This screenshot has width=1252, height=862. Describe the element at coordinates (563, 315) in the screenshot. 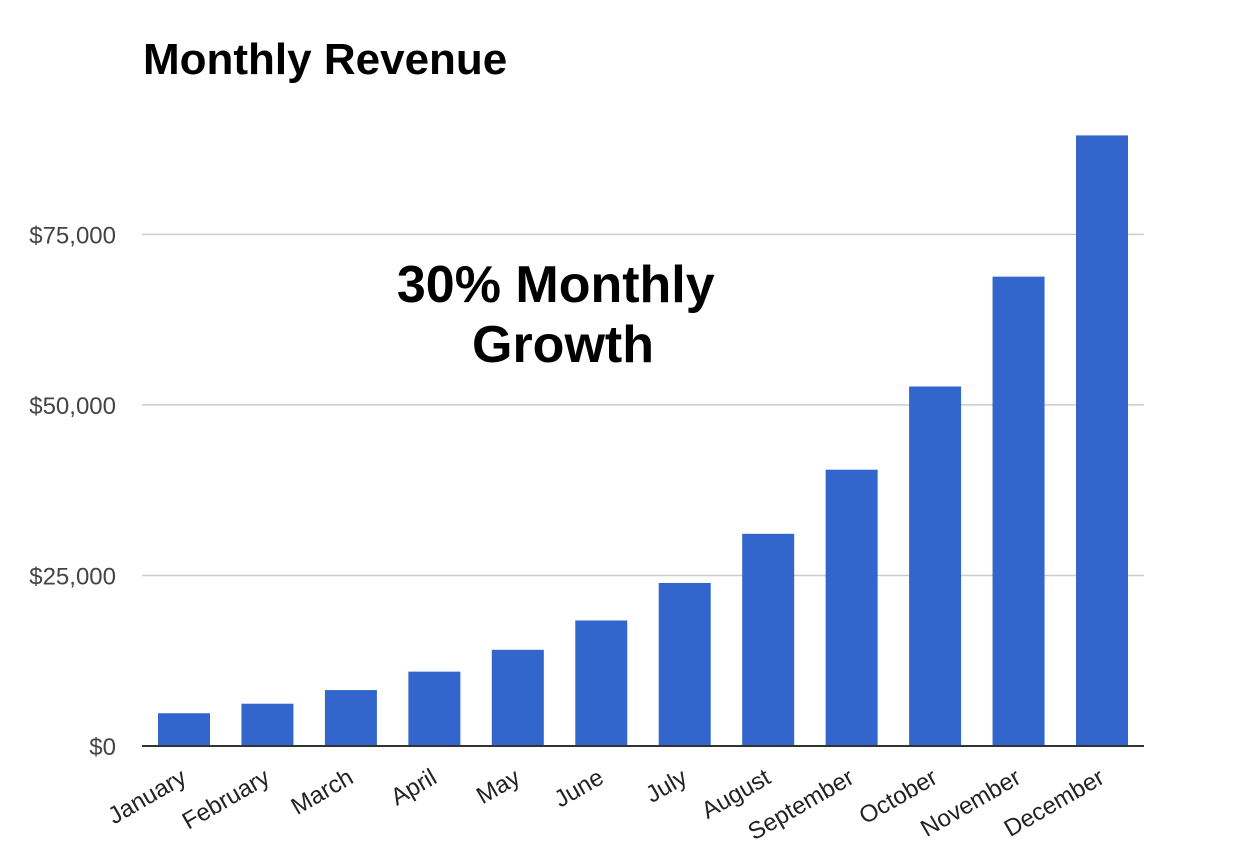

I see `growth-annotation: 30% Monthly Growth` at that location.